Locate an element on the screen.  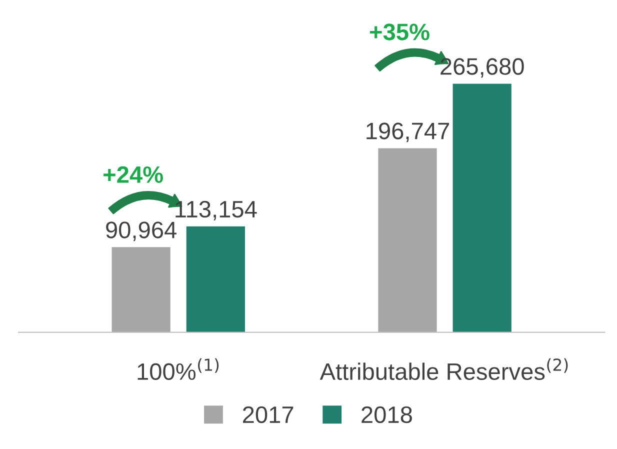
data-label: 113,154 is located at coordinates (216, 210).